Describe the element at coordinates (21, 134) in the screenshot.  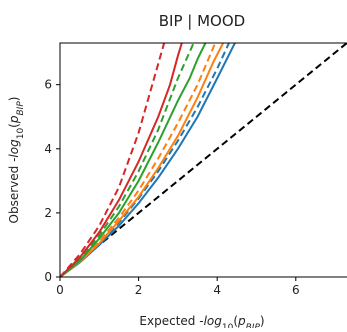
I see `y-label-part: 10` at that location.